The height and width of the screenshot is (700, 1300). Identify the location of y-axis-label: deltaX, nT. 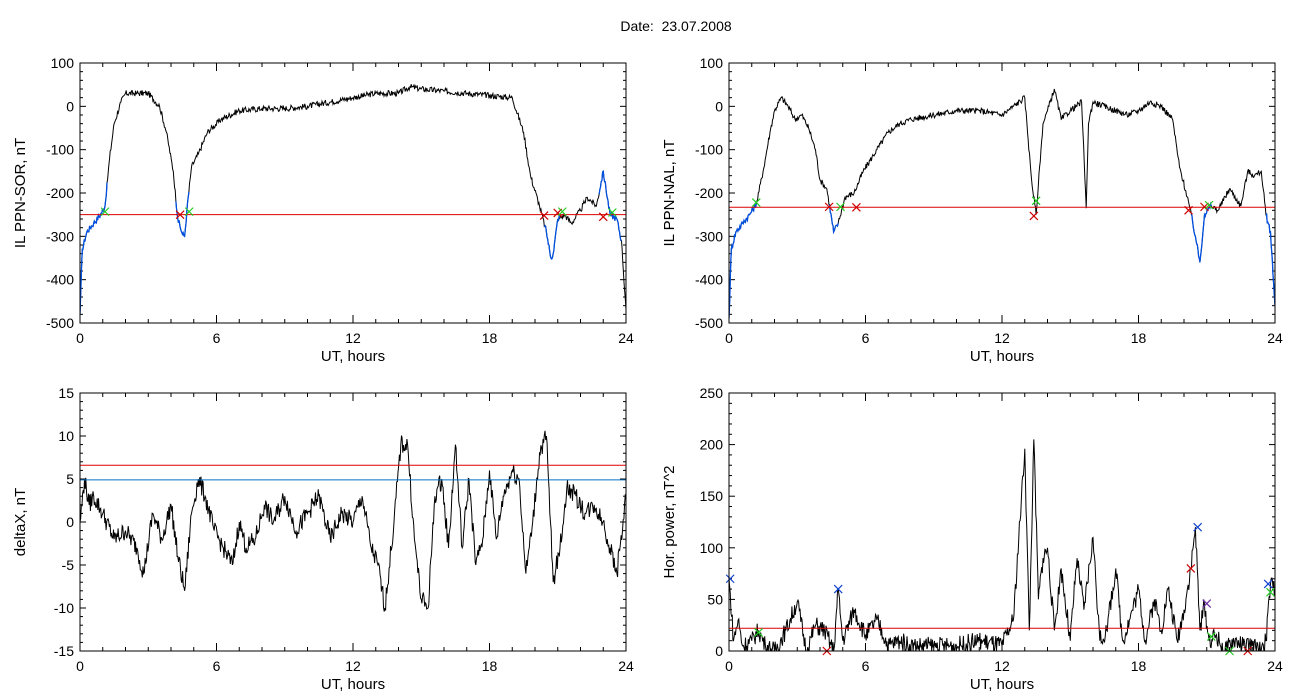
(20, 522).